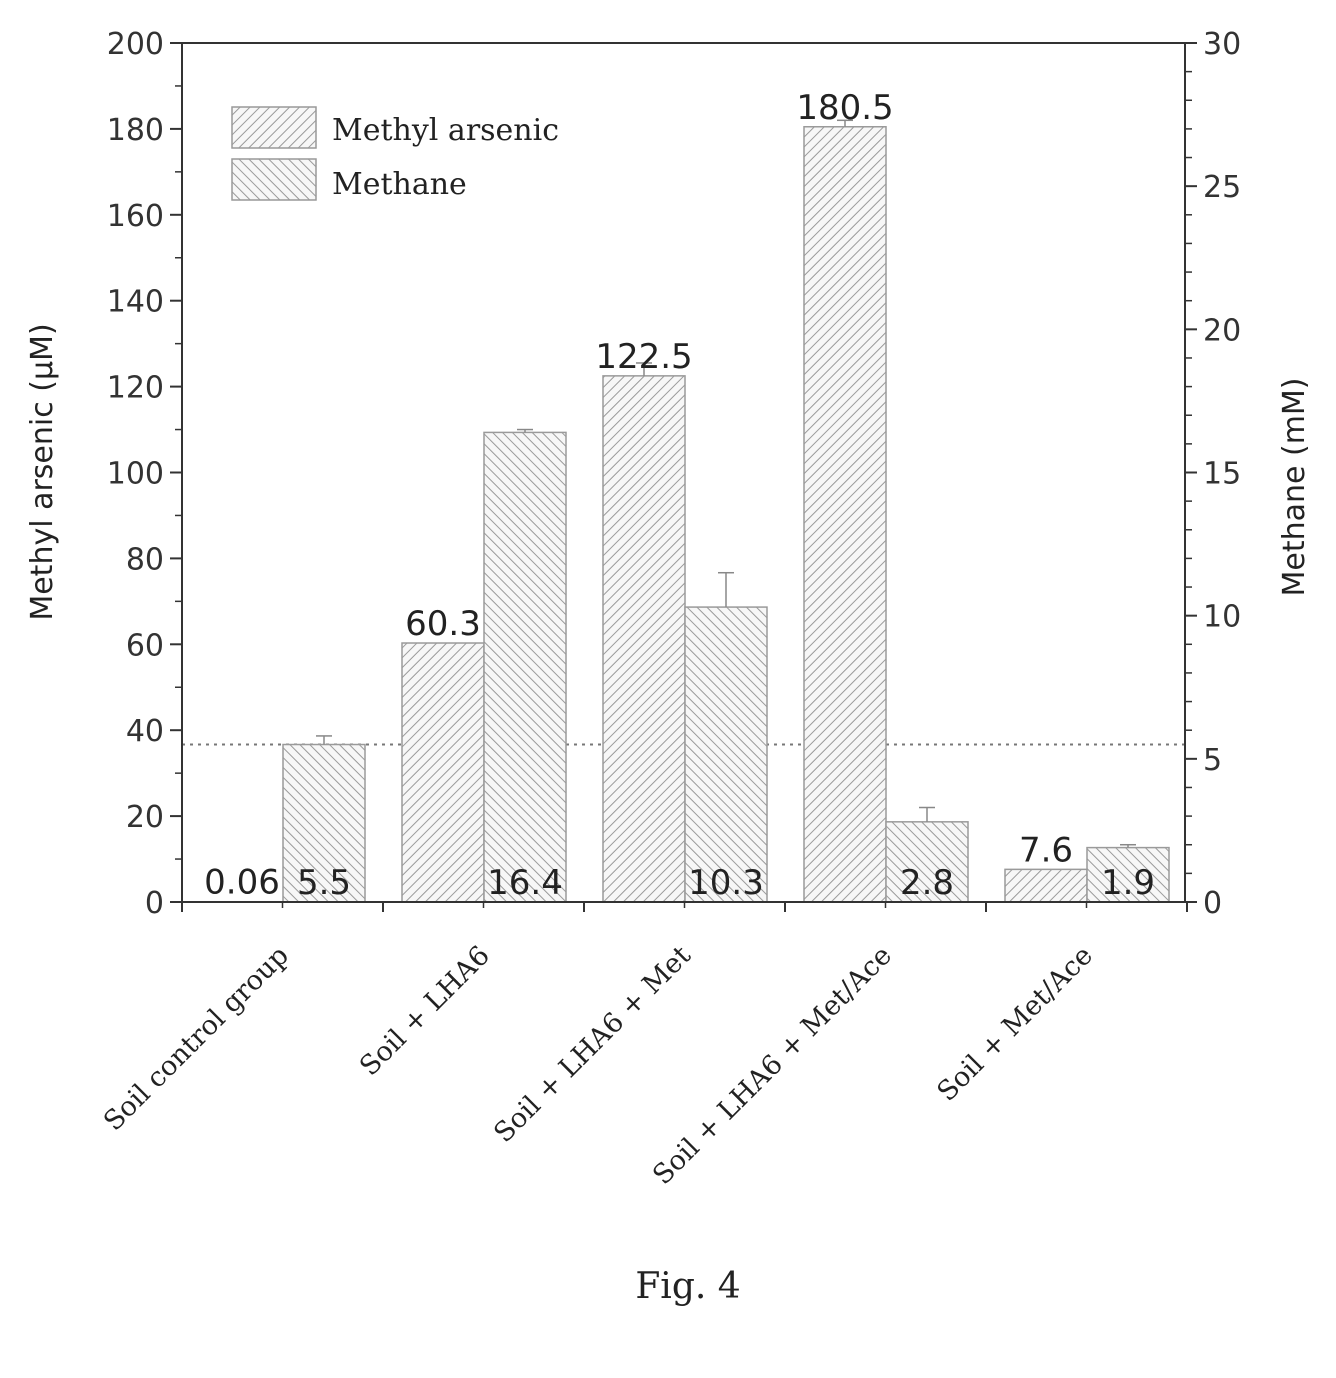  What do you see at coordinates (135, 130) in the screenshot?
I see `y-tick-label-left: 180` at bounding box center [135, 130].